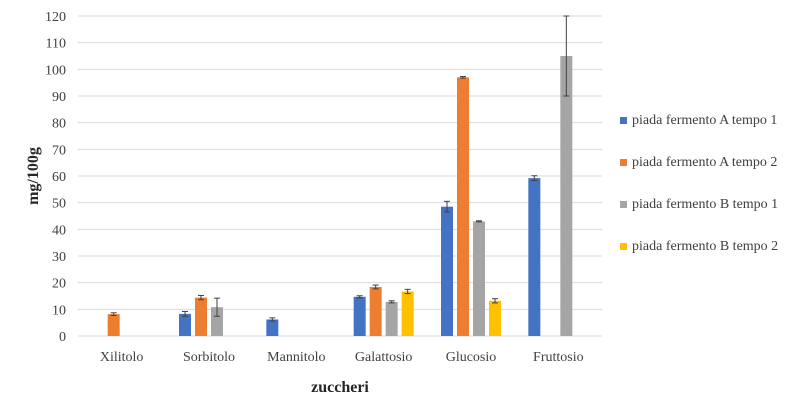 The image size is (800, 417). What do you see at coordinates (384, 357) in the screenshot?
I see `x-category-label: Galattosio` at bounding box center [384, 357].